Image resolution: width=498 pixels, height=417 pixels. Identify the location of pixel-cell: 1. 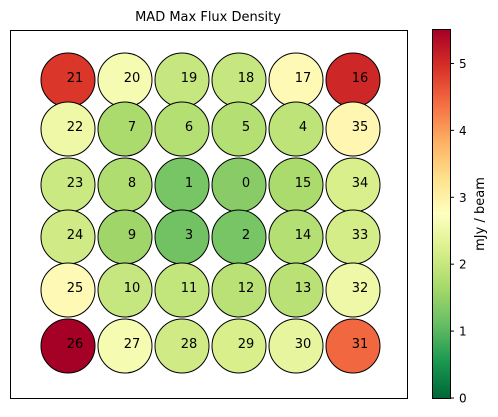
(182, 185).